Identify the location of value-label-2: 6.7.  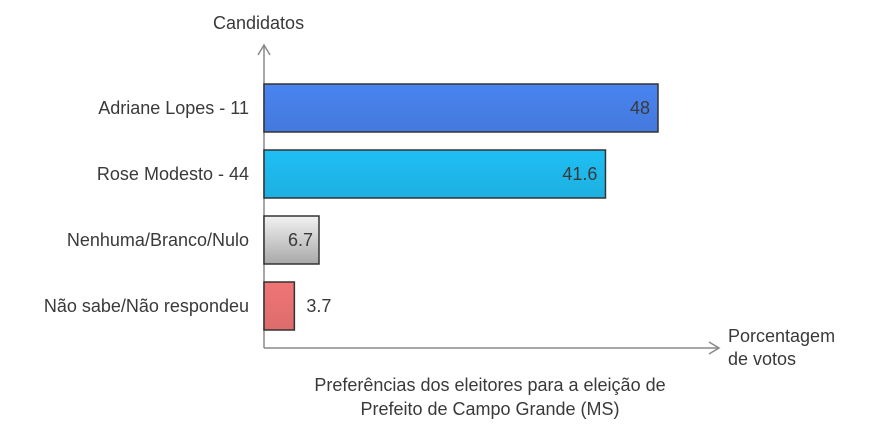
(300, 240).